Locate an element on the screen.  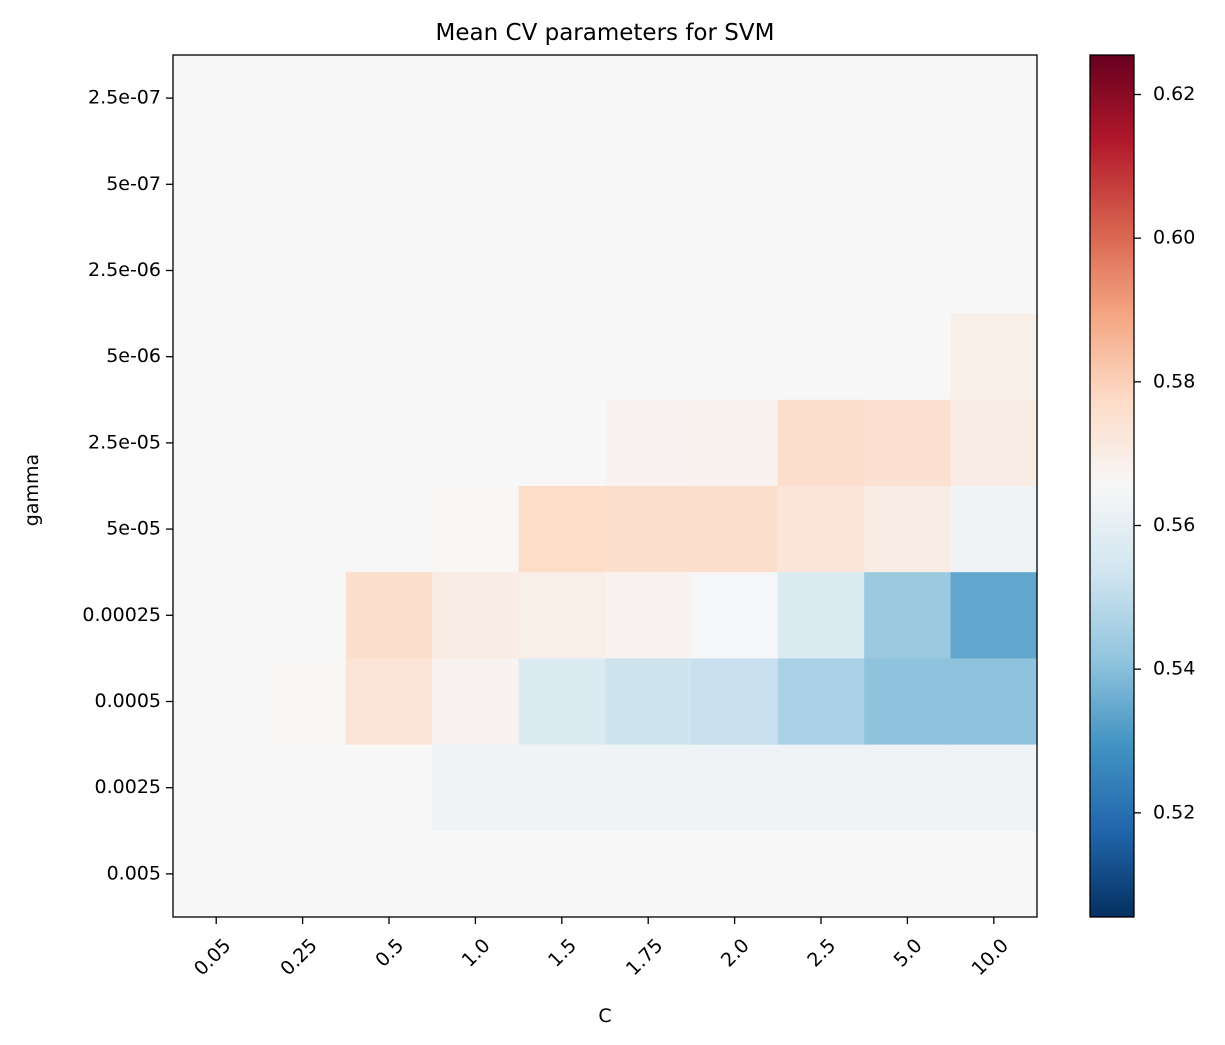
y-tick-label: 5e-05 is located at coordinates (133, 529).